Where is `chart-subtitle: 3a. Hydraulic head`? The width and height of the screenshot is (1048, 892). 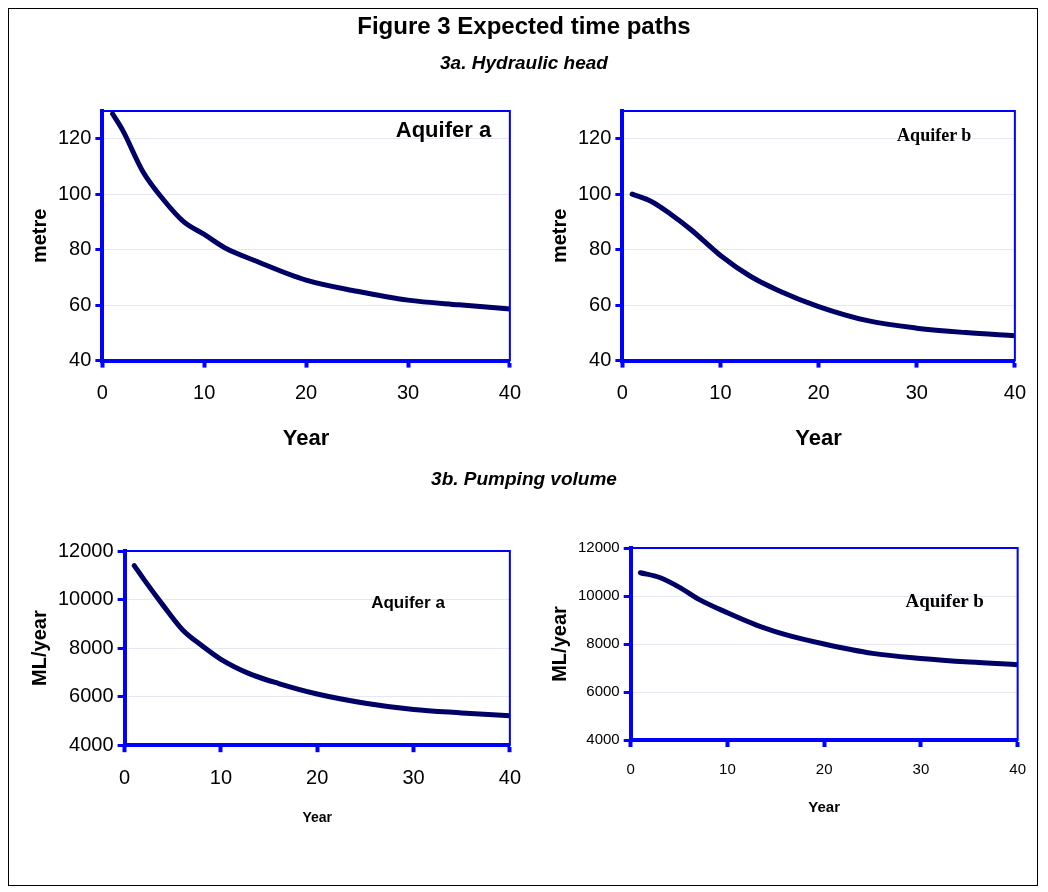
chart-subtitle: 3a. Hydraulic head is located at coordinates (524, 63).